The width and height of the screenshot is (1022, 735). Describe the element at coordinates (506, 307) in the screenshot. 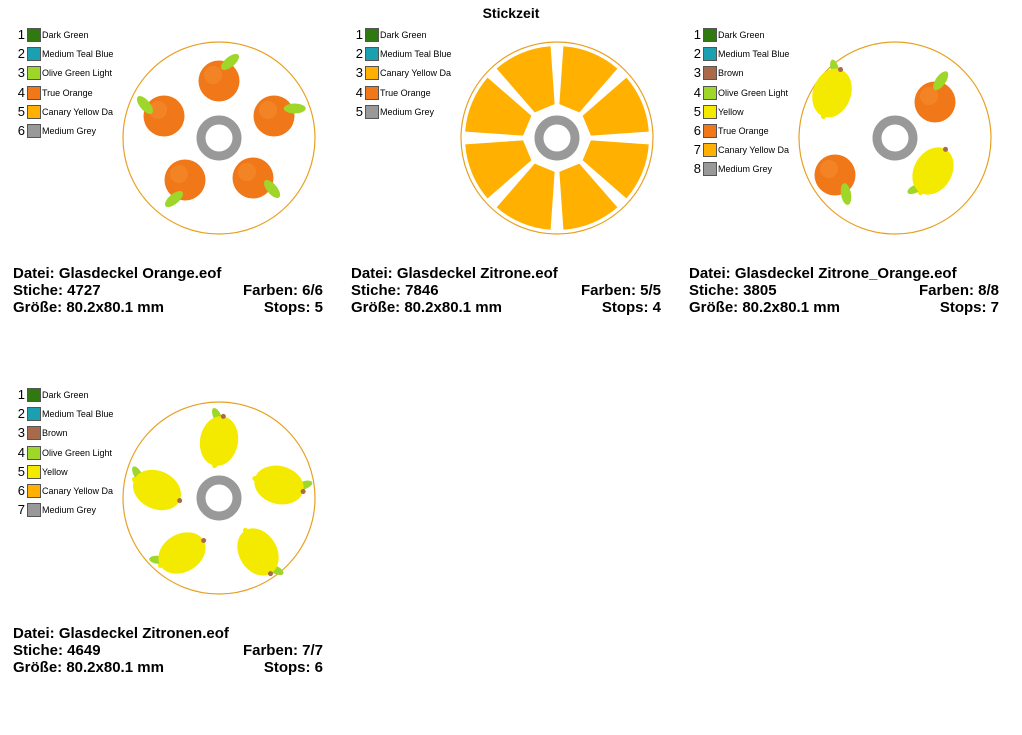

I see `info-row: Größe: 80.2x80.1 mm Stops: 4` at that location.